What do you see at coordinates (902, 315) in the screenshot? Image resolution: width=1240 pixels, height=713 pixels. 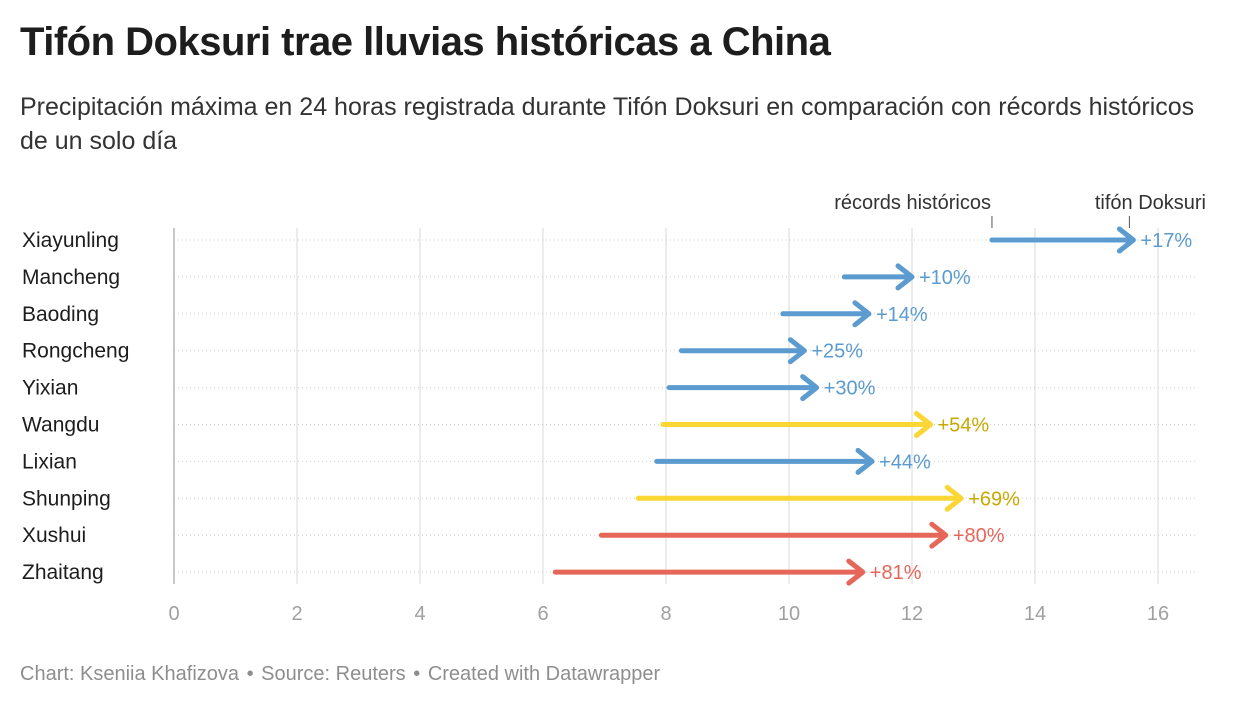 I see `data-label: +14%` at bounding box center [902, 315].